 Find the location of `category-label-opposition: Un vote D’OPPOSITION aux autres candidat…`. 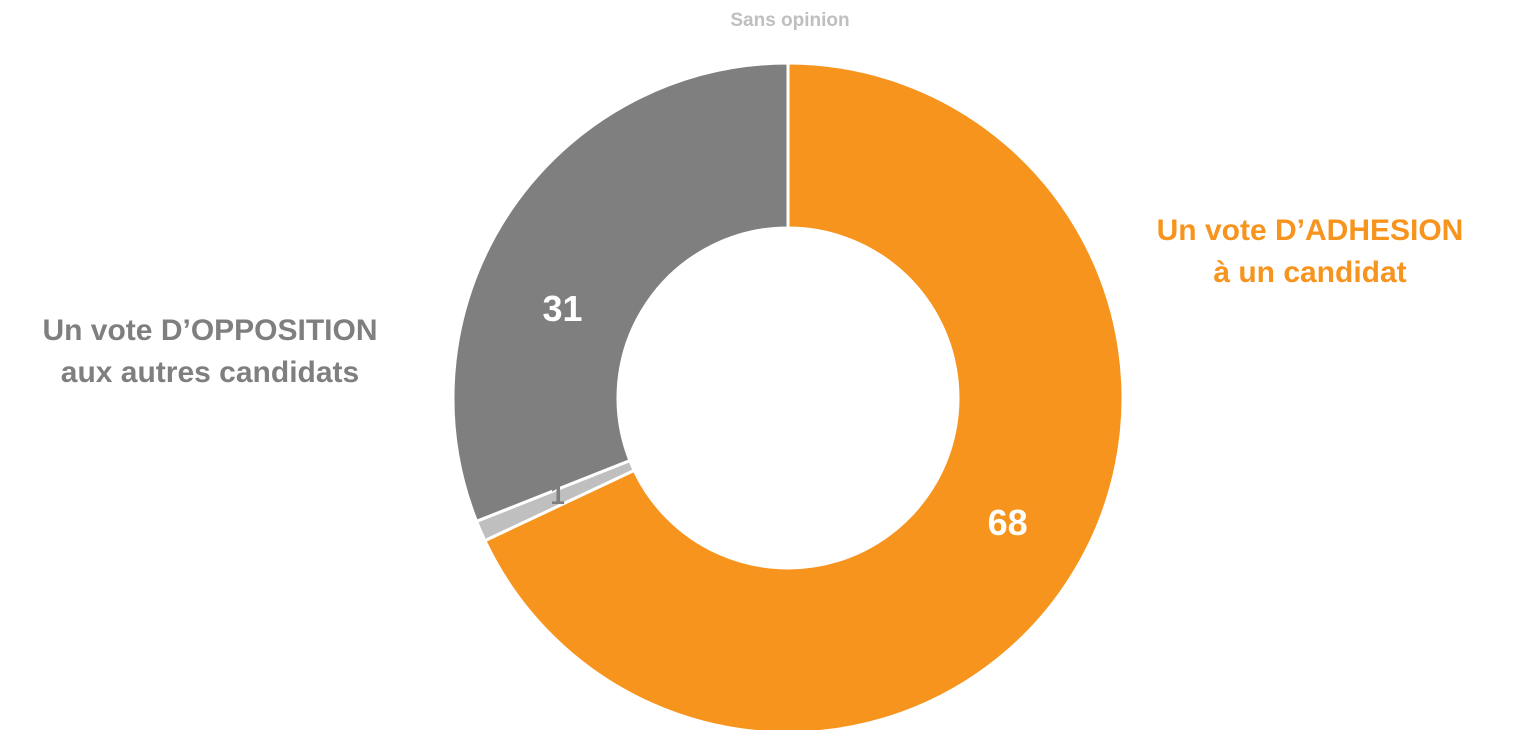

category-label-opposition: Un vote D’OPPOSITION aux autres candidat… is located at coordinates (210, 351).